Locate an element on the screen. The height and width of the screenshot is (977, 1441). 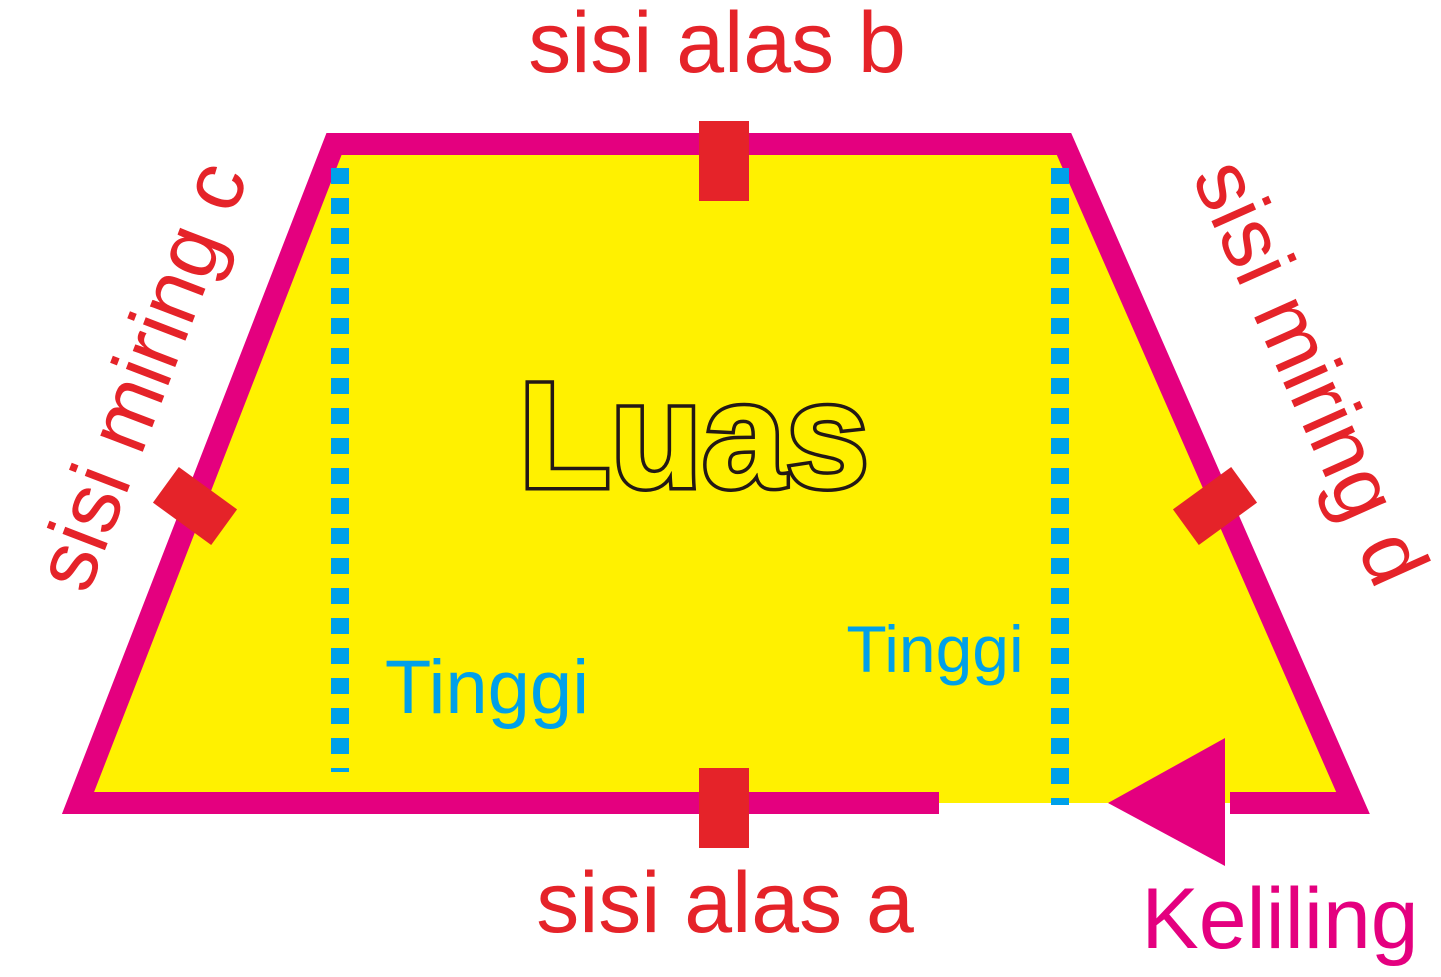
left-slant-marker is located at coordinates (195, 506).